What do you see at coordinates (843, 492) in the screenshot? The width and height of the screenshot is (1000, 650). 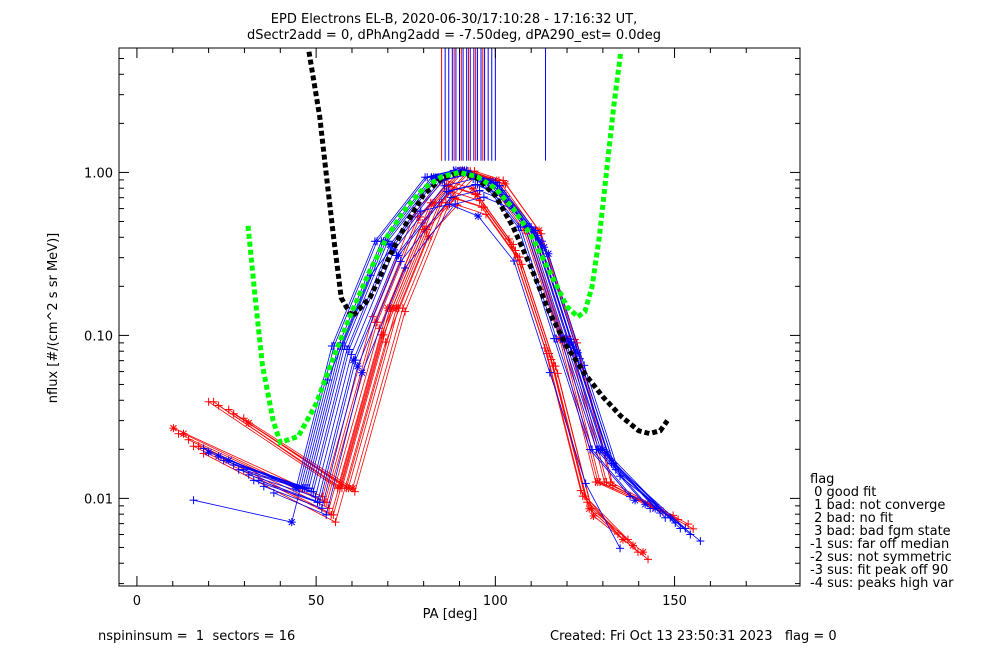 I see `legend-entry: 0 good fit` at bounding box center [843, 492].